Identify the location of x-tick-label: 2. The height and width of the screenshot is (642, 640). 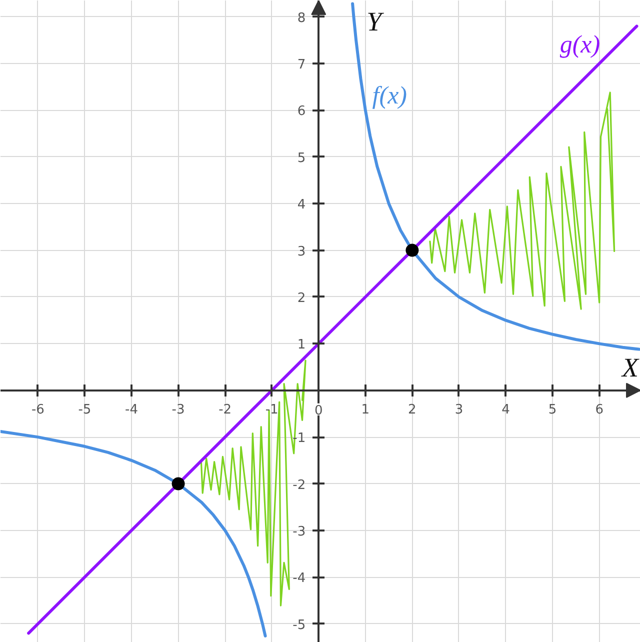
(412, 410).